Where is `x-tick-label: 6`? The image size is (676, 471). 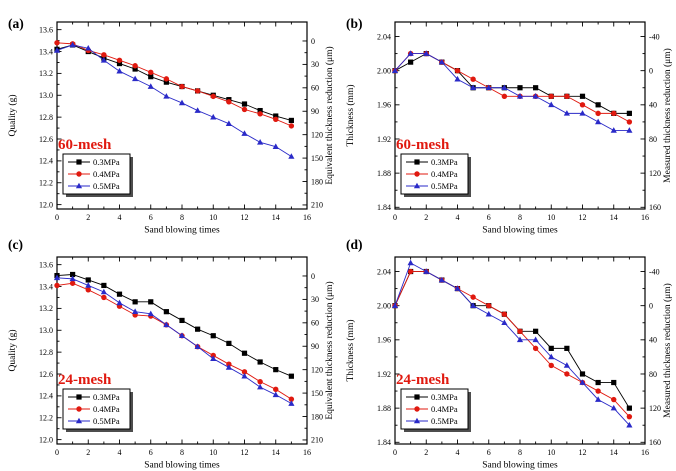
x-tick-label: 6 is located at coordinates (151, 452).